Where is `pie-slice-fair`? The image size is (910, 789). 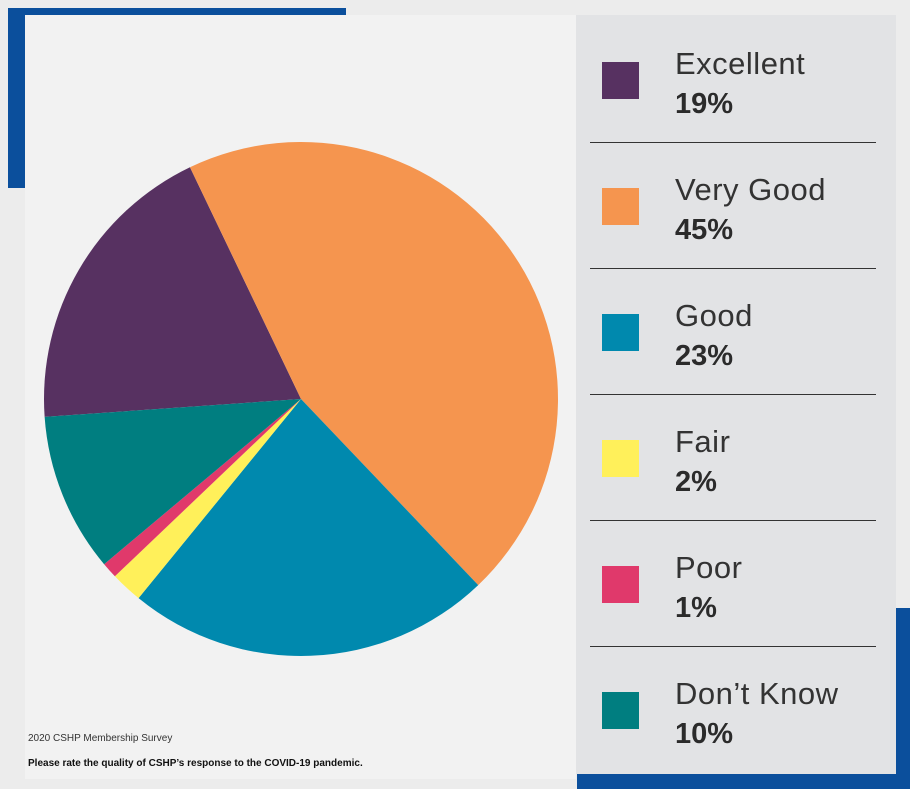 pie-slice-fair is located at coordinates (207, 499).